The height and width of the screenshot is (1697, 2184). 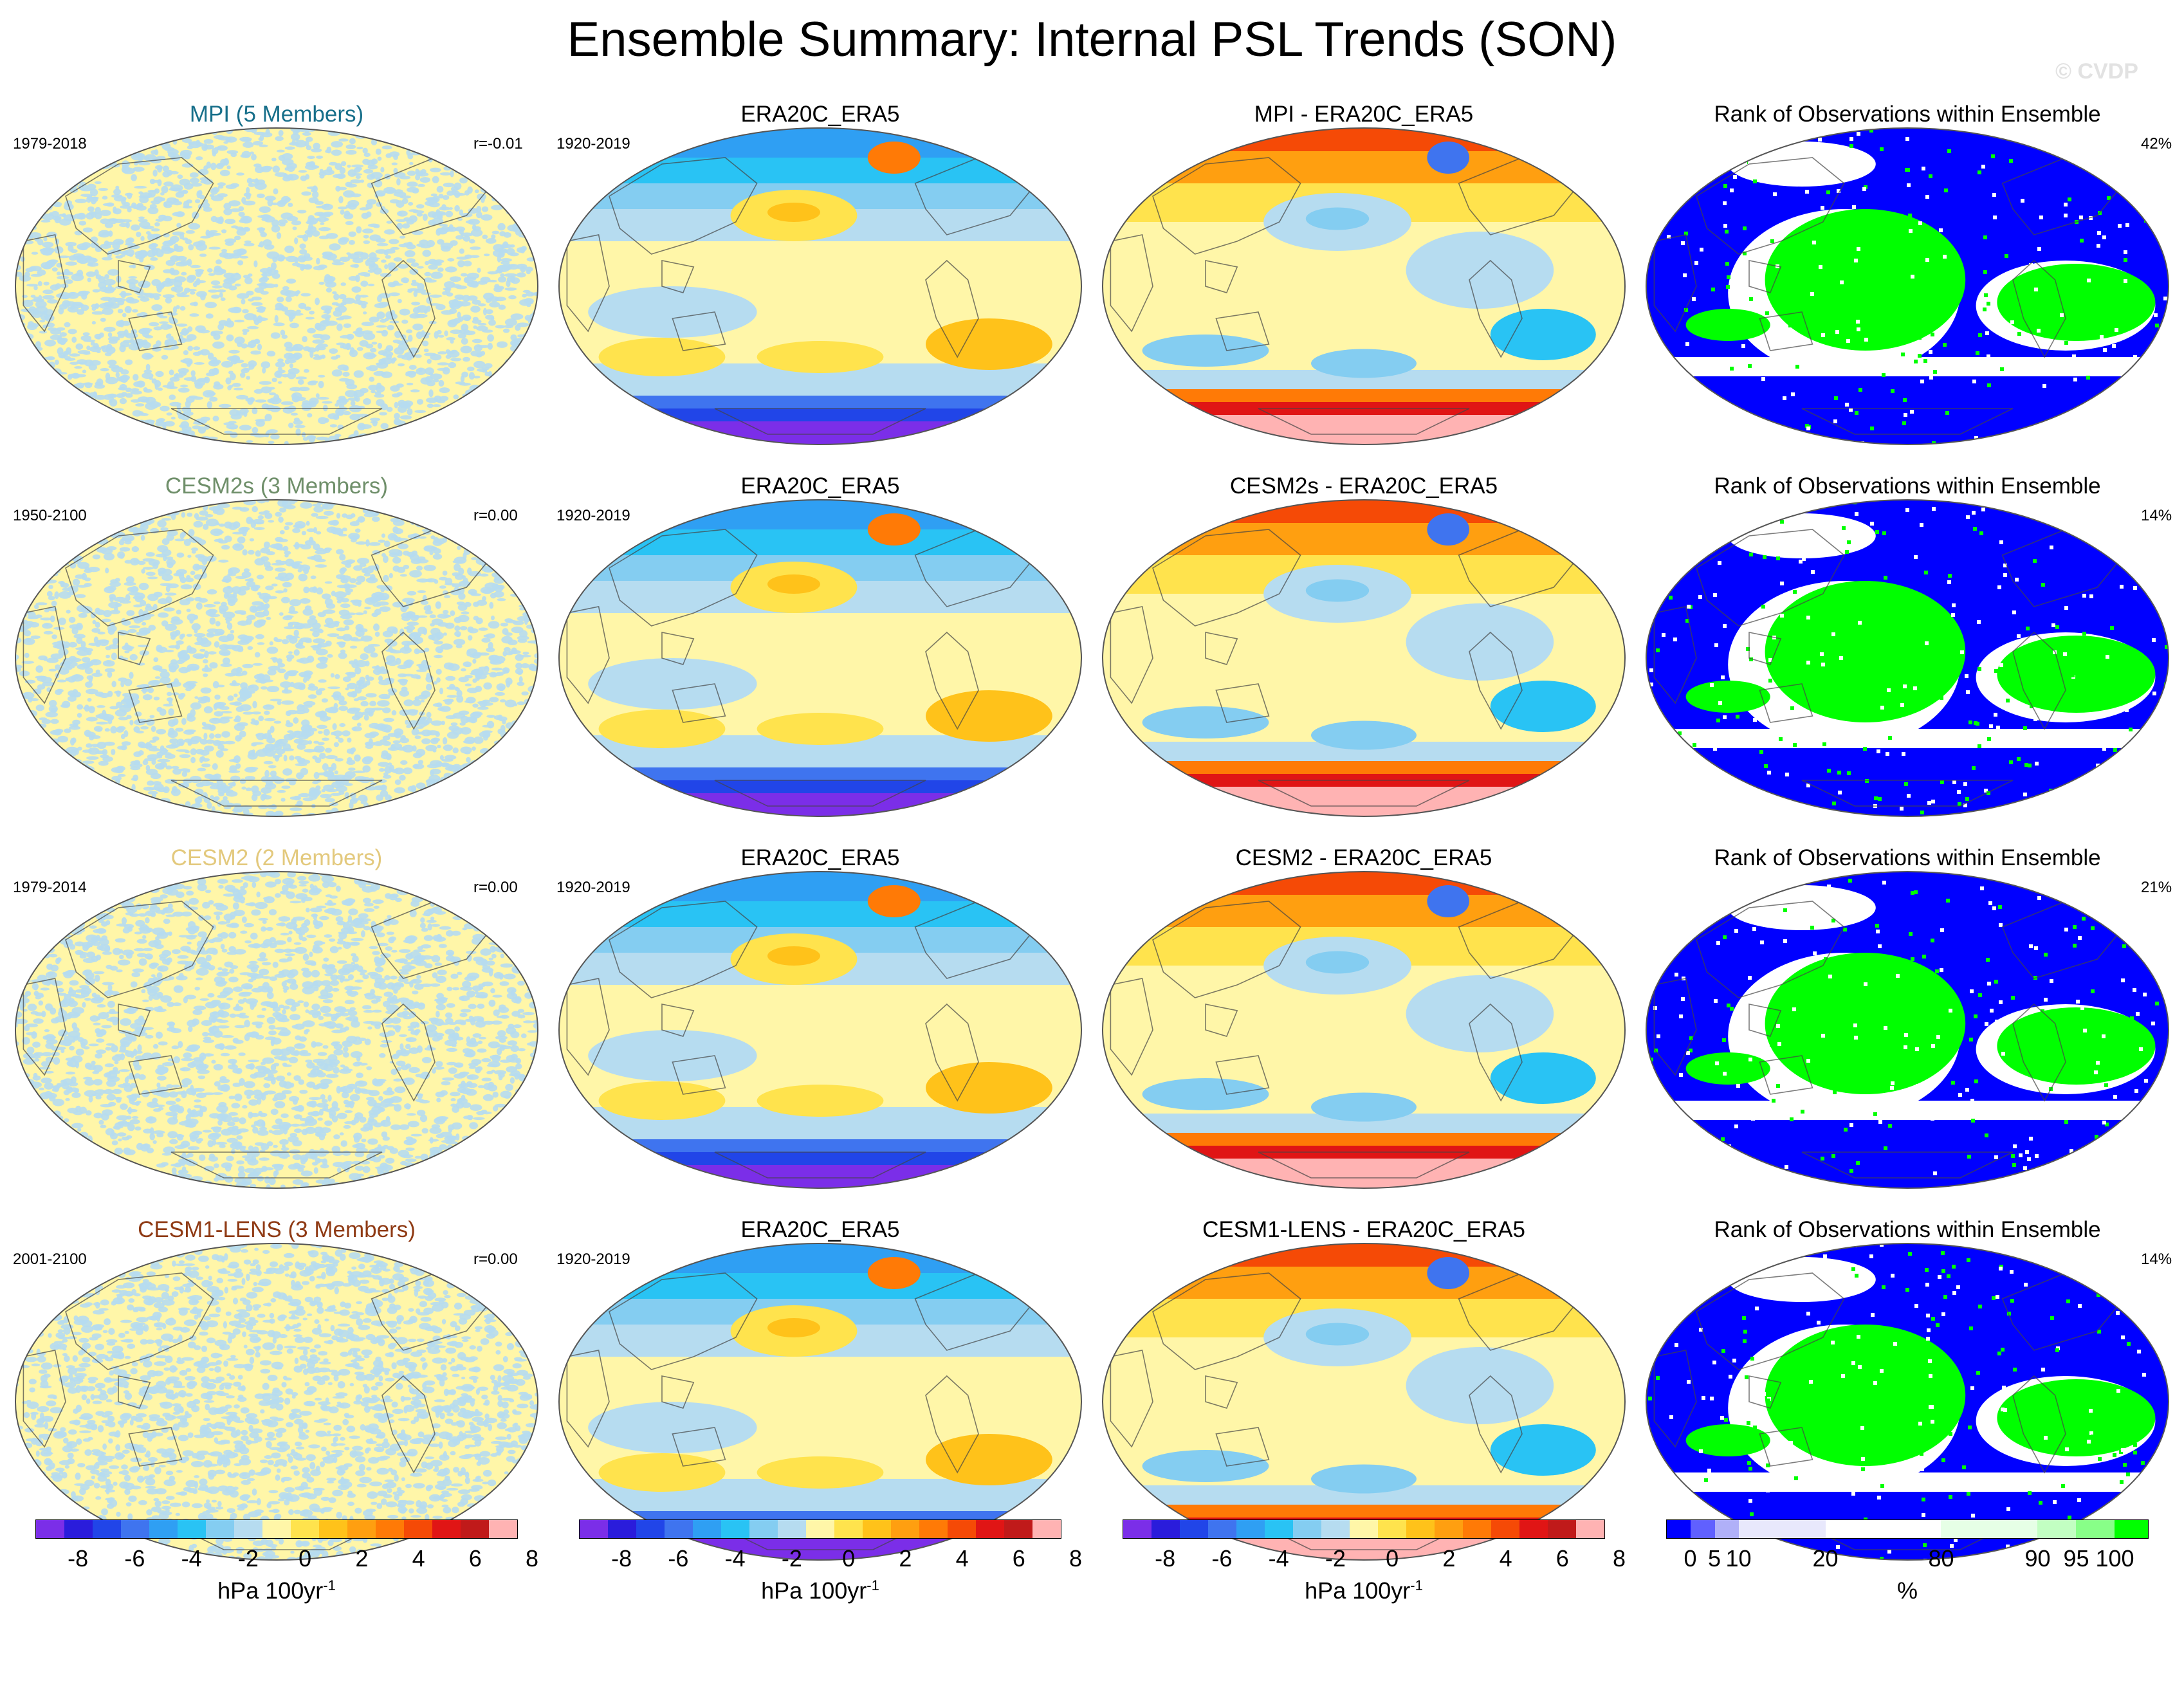 I want to click on rank-colorbar-ticks: 0 5 10 20 80 90 95 100, so click(x=1908, y=1558).